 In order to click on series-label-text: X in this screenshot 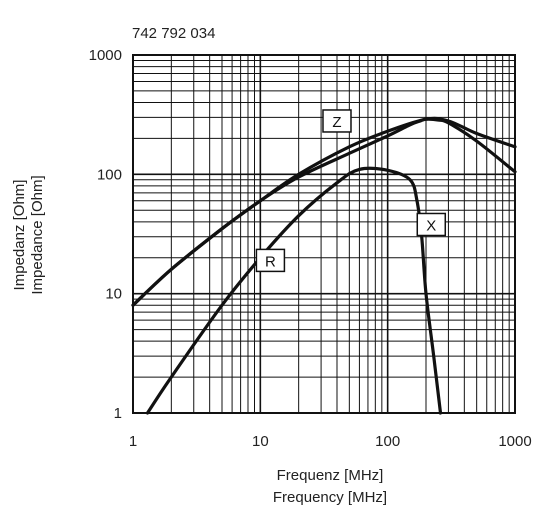, I will do `click(431, 225)`.